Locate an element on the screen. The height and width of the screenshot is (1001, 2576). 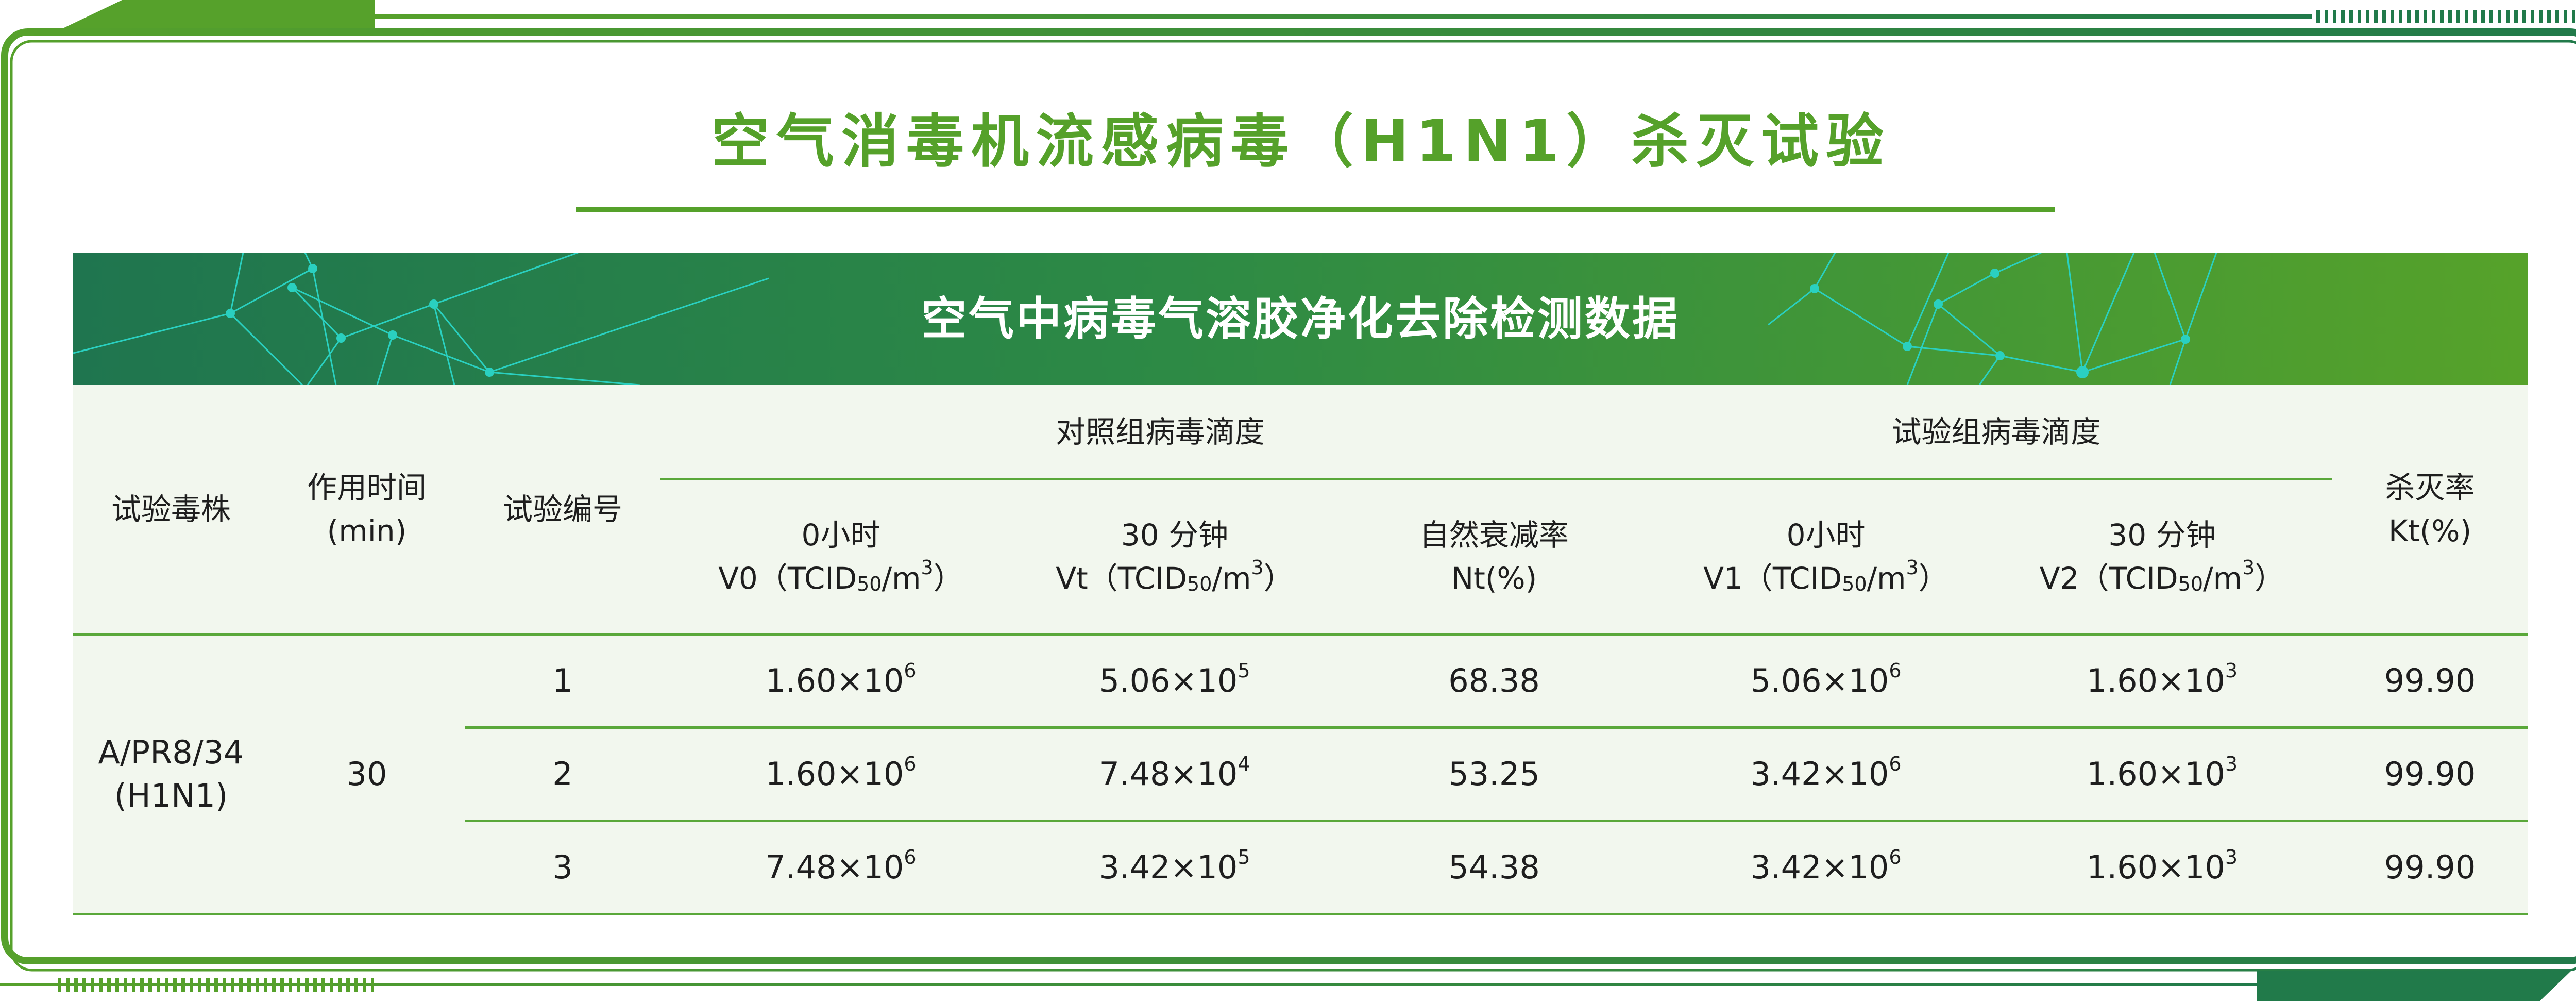
cell-v1: 5.06×106 is located at coordinates (1826, 681).